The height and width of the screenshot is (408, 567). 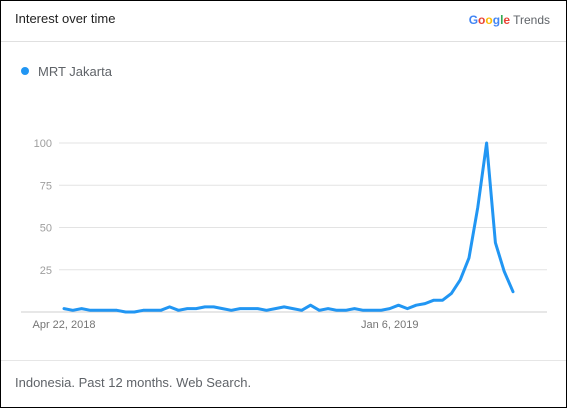 What do you see at coordinates (133, 382) in the screenshot?
I see `footer-caption: Indonesia. Past 12 months. Web Search.` at bounding box center [133, 382].